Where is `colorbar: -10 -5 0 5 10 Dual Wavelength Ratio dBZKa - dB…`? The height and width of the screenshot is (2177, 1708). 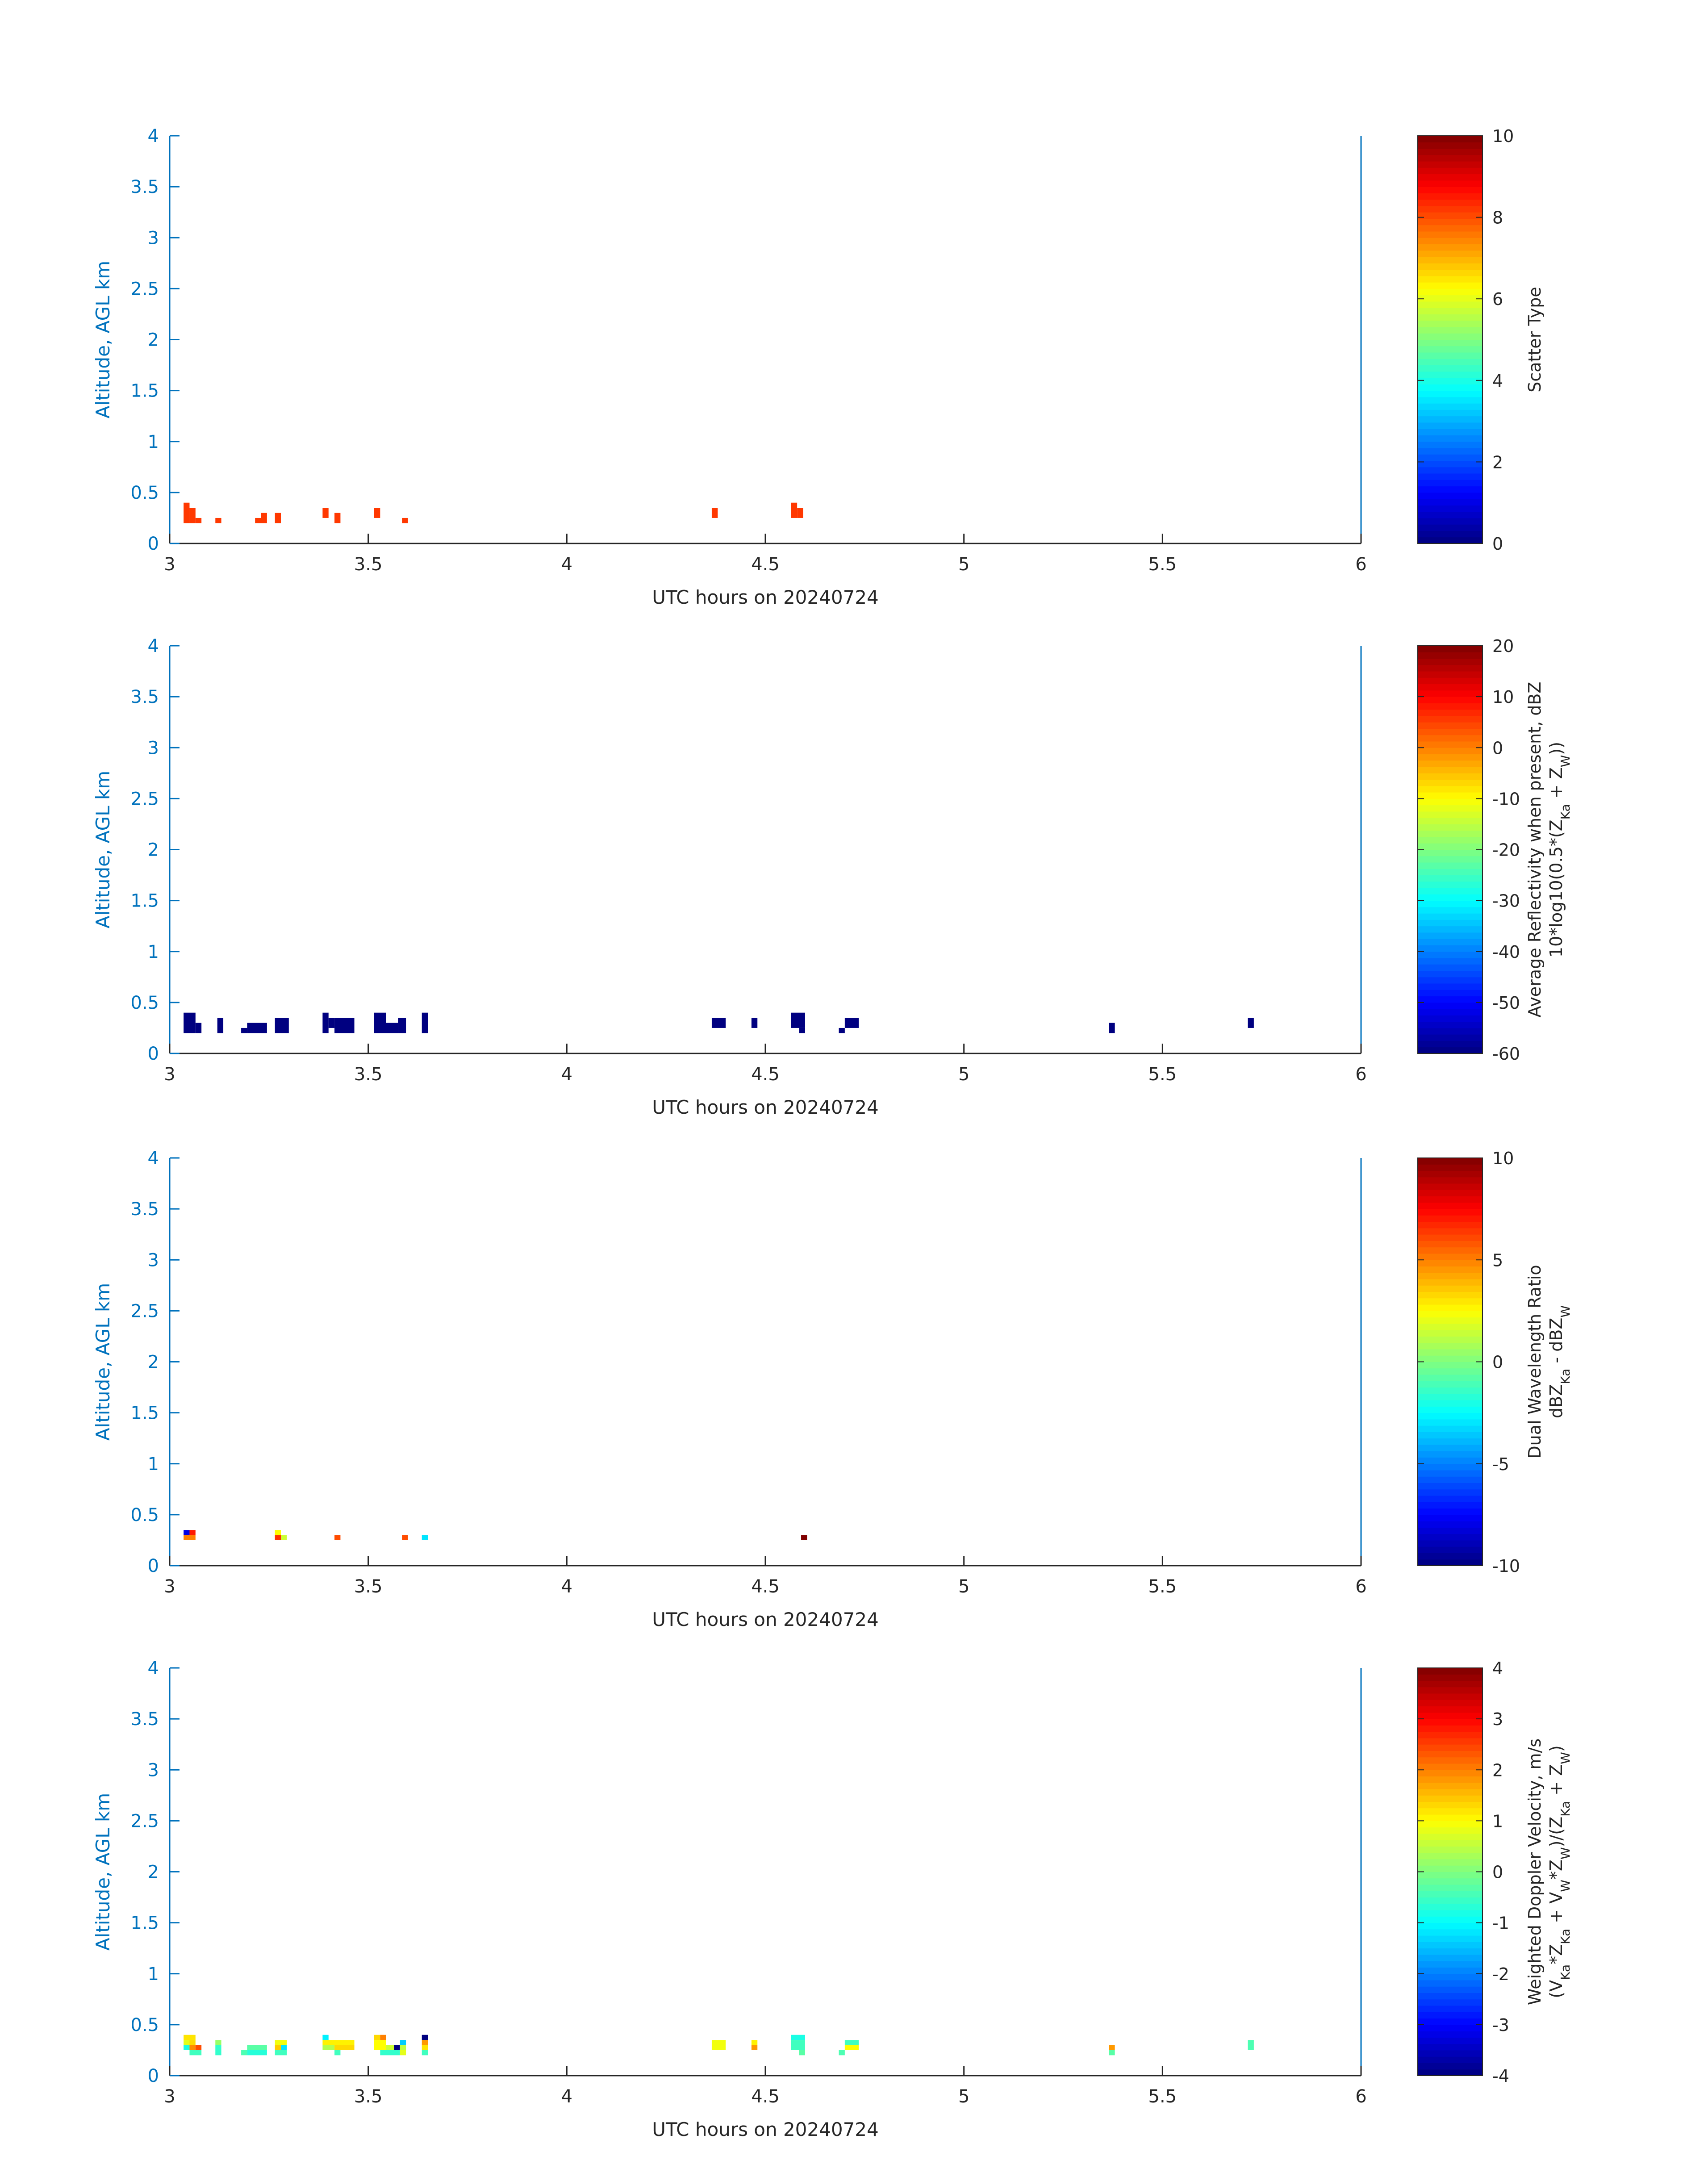
colorbar: -10 -5 0 5 10 Dual Wavelength Ratio dBZKa - dB… is located at coordinates (1495, 1362).